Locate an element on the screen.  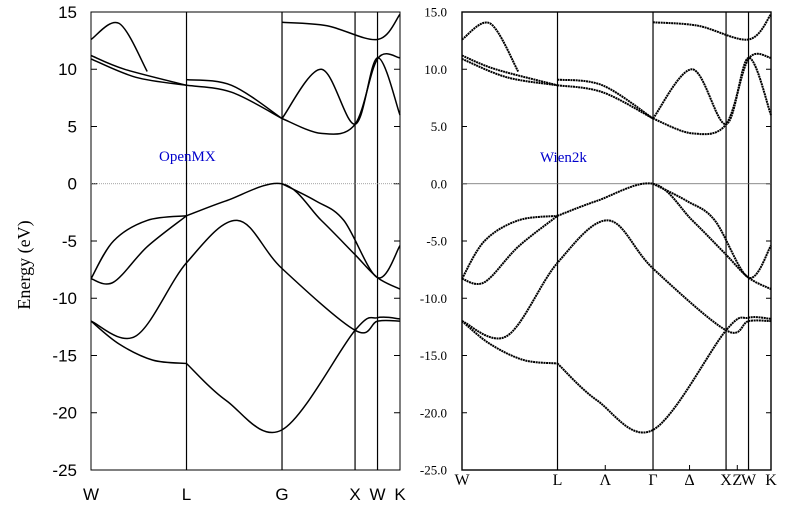
kpoint-label: Δ is located at coordinates (689, 480).